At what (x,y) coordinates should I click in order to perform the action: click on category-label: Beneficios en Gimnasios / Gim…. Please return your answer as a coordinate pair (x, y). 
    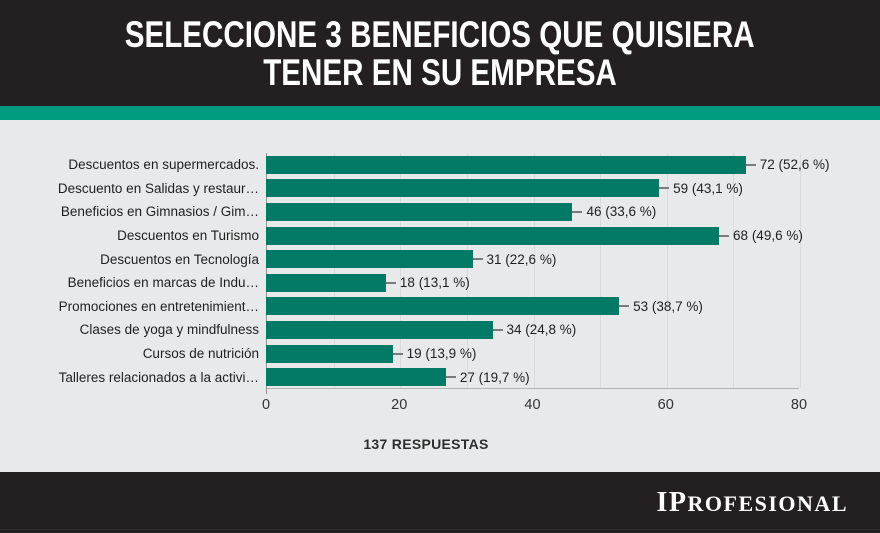
    Looking at the image, I should click on (159, 212).